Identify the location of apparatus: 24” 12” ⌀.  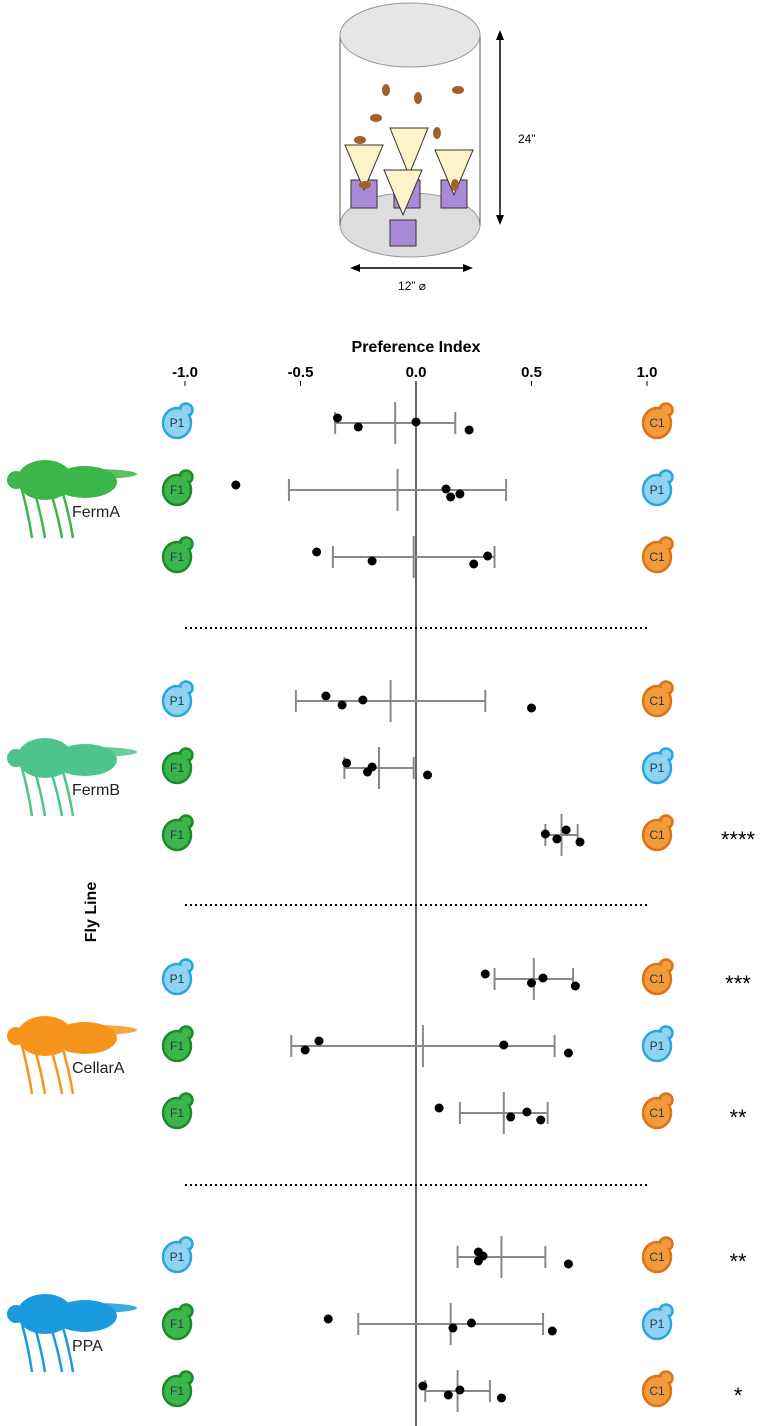
(437, 147).